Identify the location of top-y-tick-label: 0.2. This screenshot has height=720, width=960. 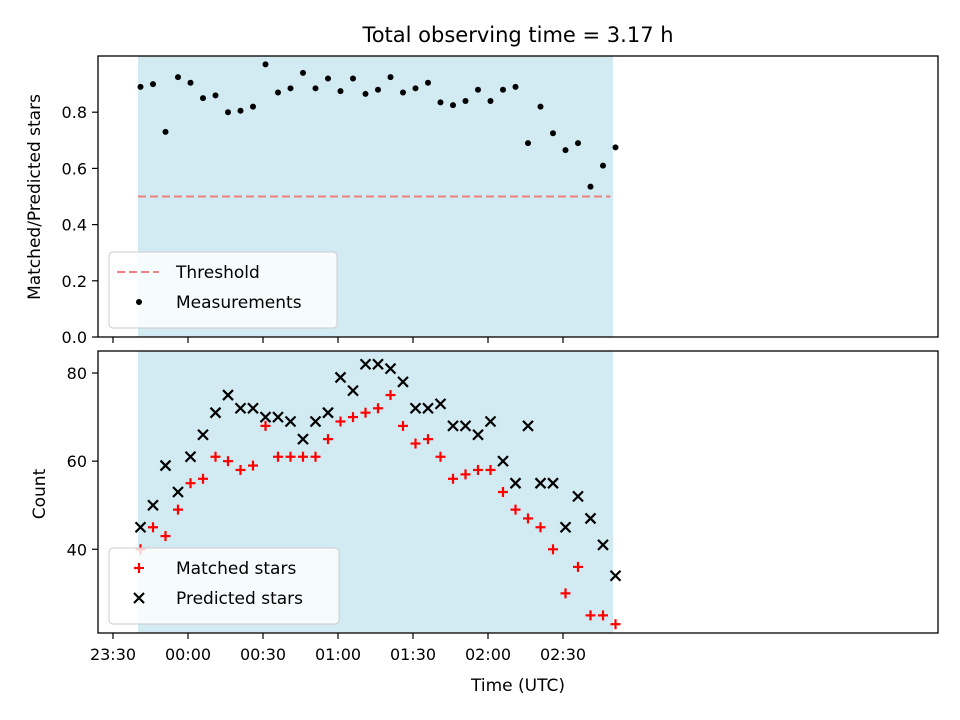
(74, 281).